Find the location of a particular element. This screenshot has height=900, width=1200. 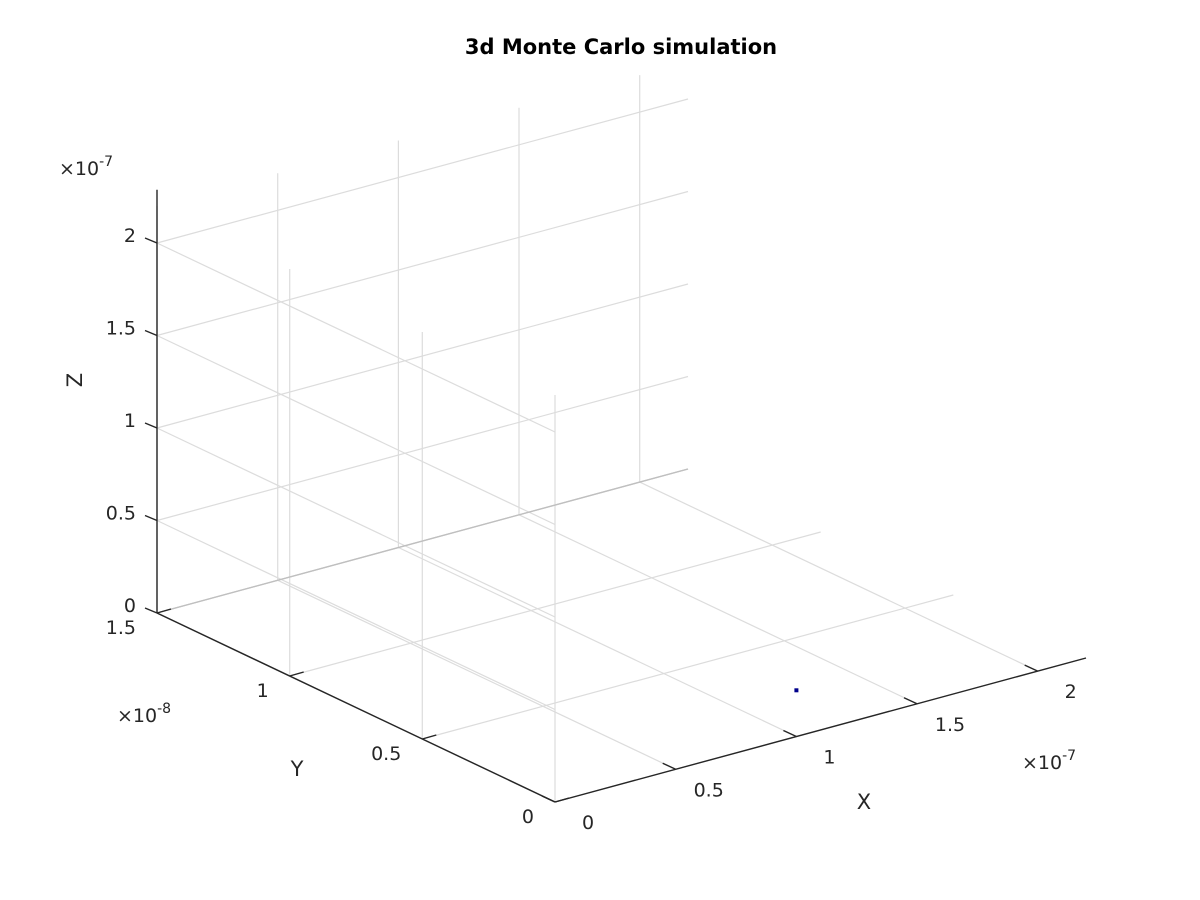

x-axis-exponent: ×10⁻⁷ is located at coordinates (1049, 761).